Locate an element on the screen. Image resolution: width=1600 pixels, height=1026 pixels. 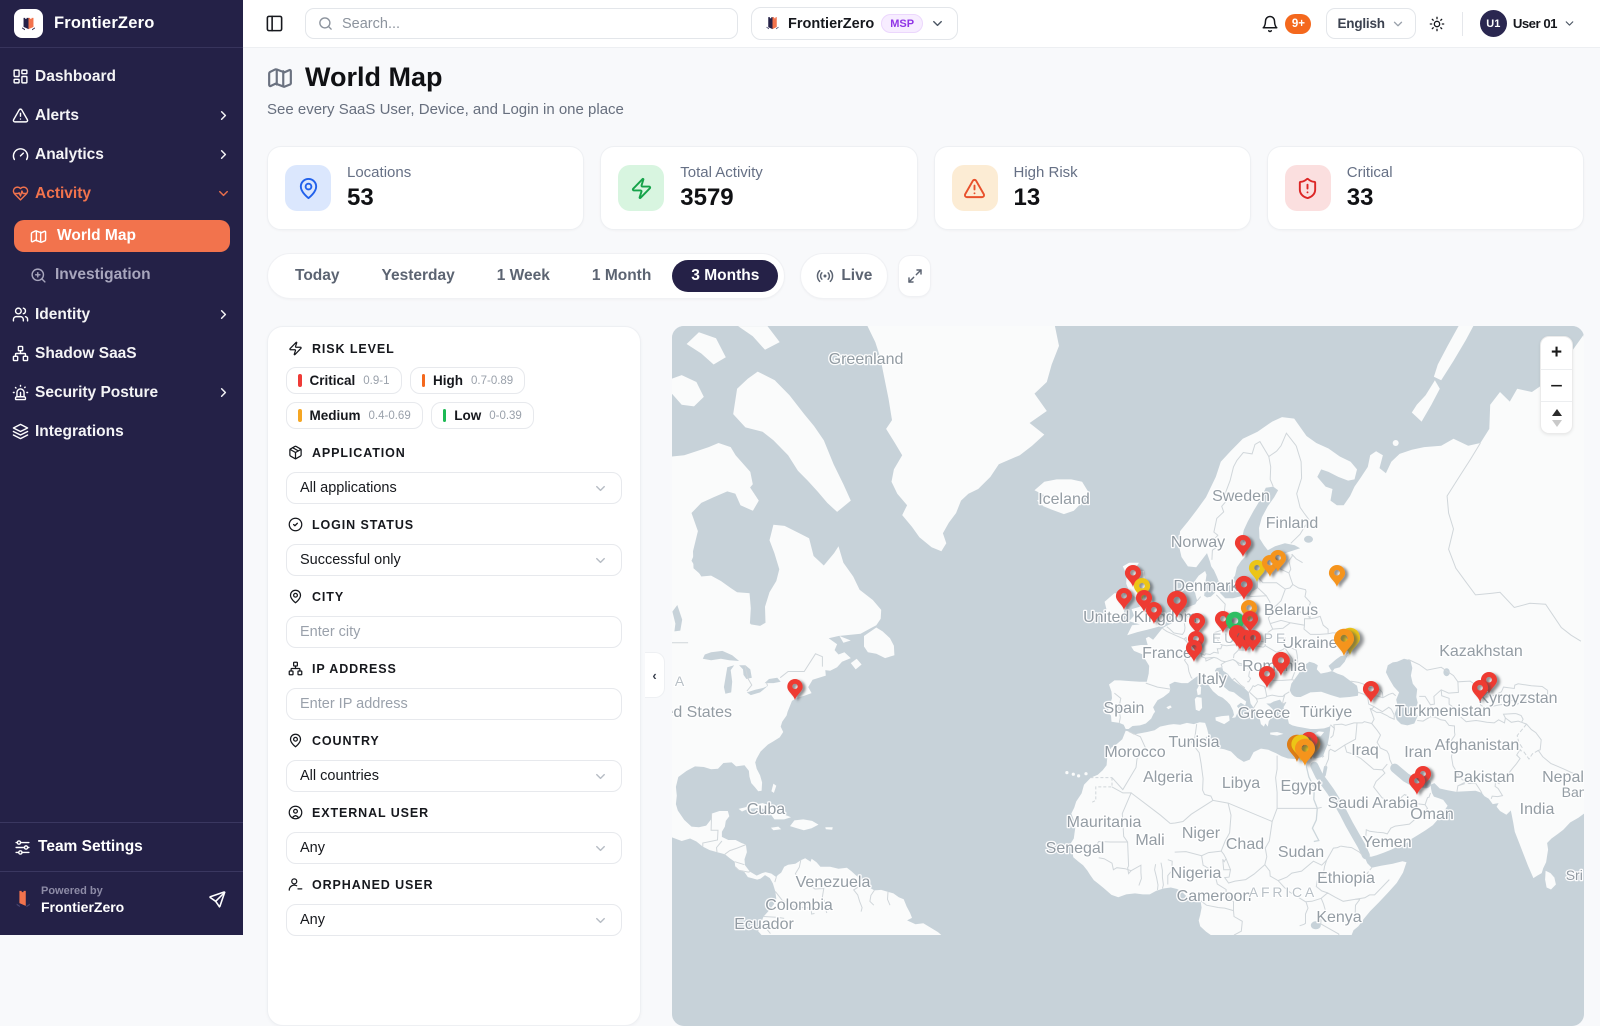
svg-text: Turkmenistan is located at coordinates (1443, 711).